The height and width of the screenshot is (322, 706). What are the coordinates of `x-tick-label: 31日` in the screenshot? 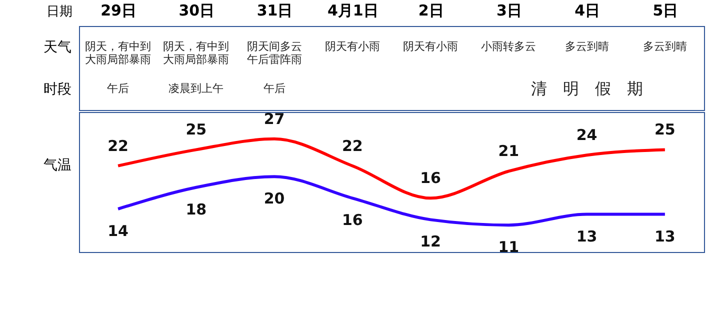 It's located at (274, 11).